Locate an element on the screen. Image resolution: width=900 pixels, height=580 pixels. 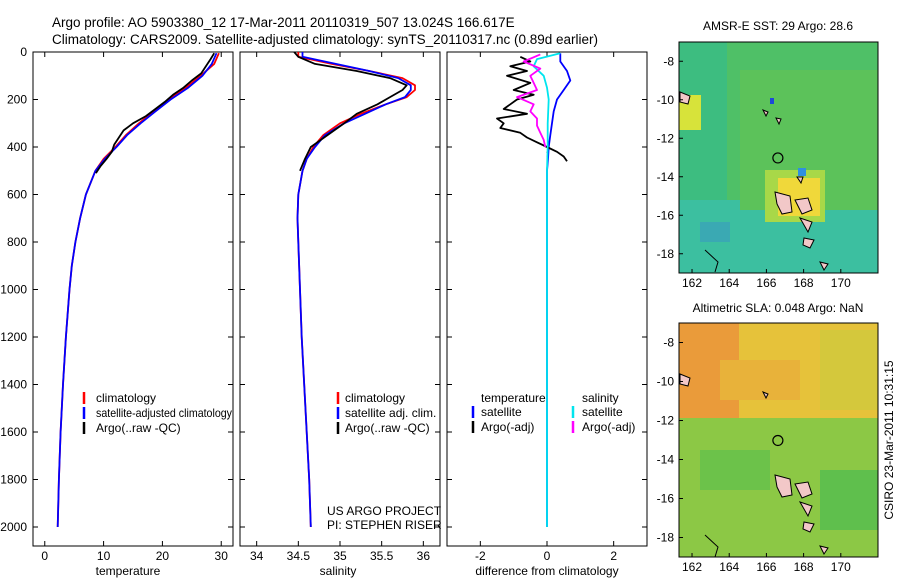
sla-map-axes: 162 164 166 168 170 -8 -10 -12 -14 -16 -18 is located at coordinates (754, 455).